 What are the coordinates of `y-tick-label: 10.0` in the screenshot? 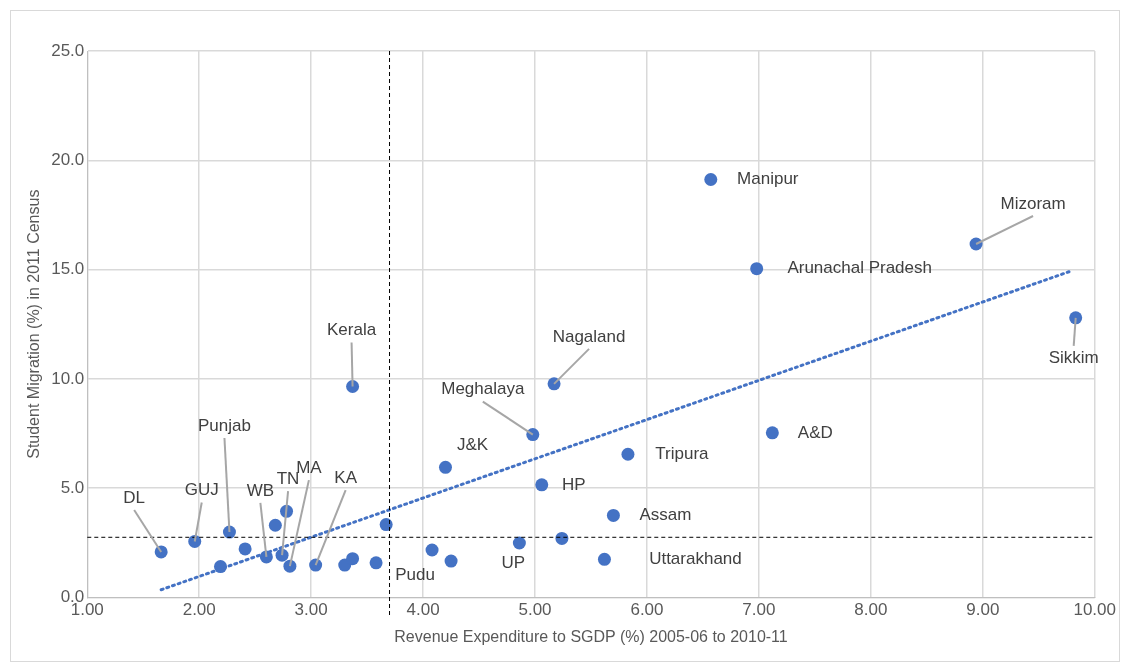 It's located at (68, 378).